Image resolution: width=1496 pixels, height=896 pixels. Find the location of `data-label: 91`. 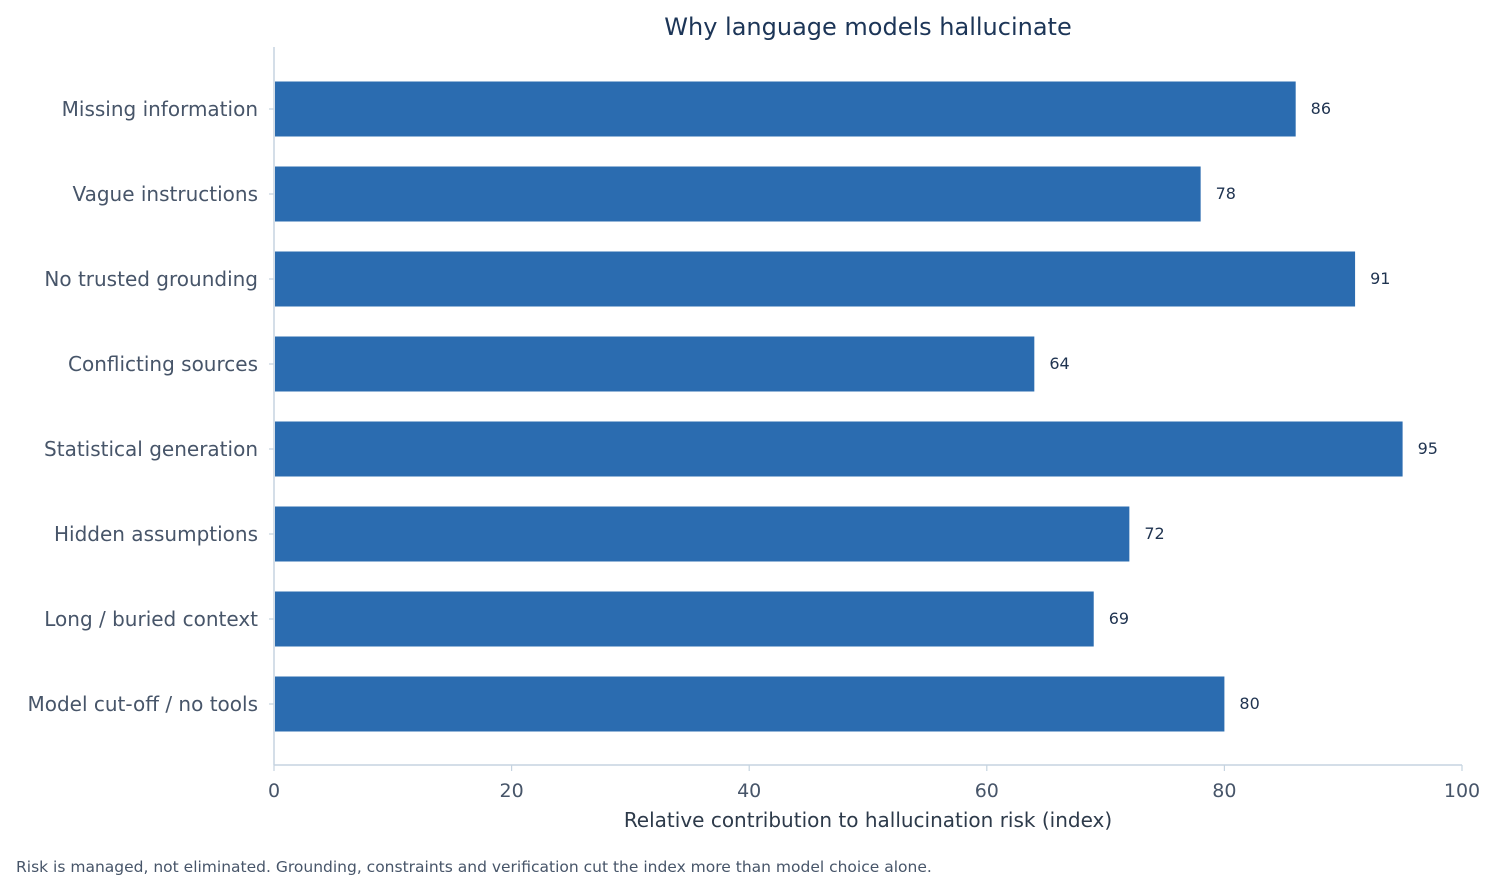

data-label: 91 is located at coordinates (1380, 278).